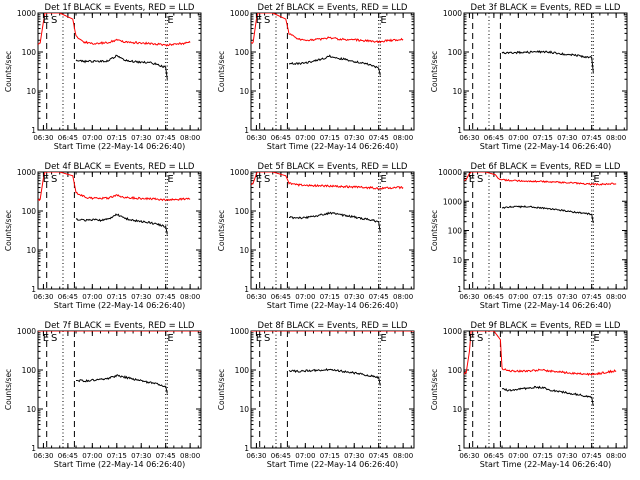 The width and height of the screenshot is (640, 480). I want to click on panel-title: Det 1f BLACK = Events, RED = LLD, so click(120, 8).